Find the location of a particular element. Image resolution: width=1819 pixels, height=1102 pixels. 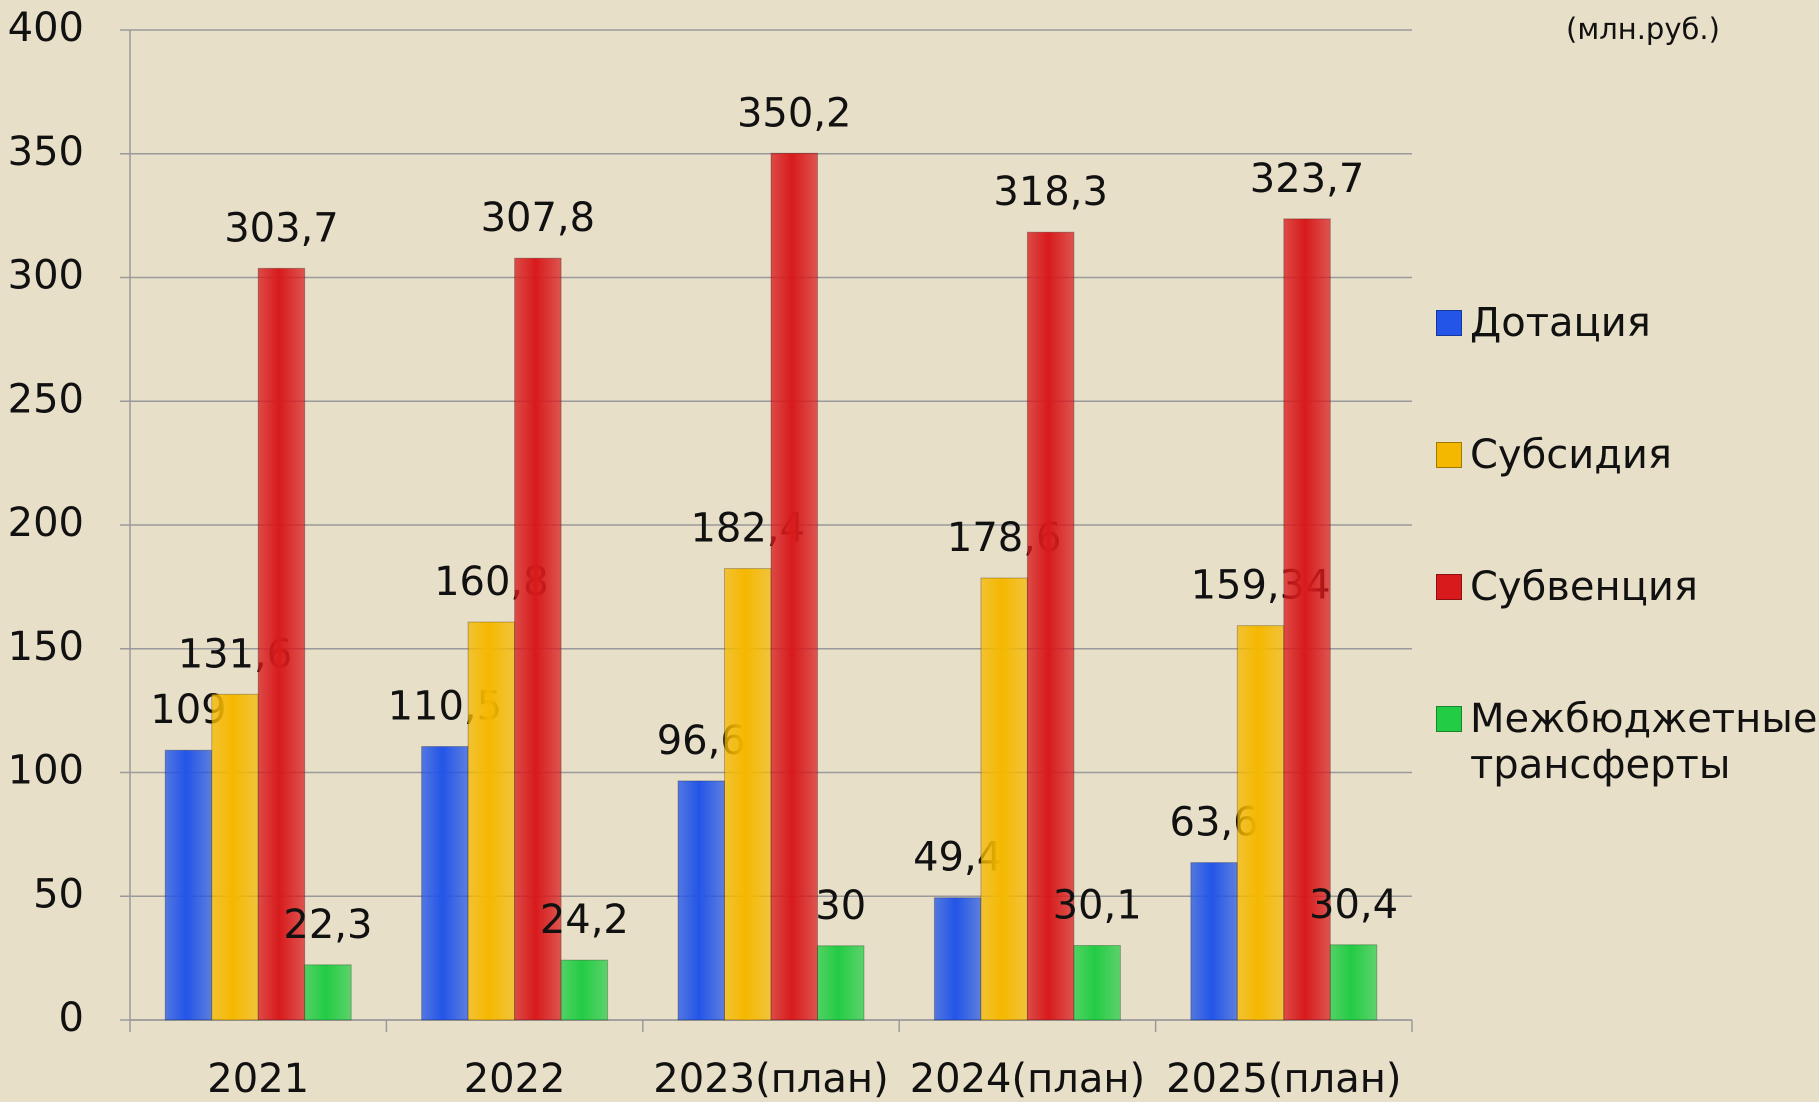

x-tick-label: 2024(план) is located at coordinates (1027, 1079).